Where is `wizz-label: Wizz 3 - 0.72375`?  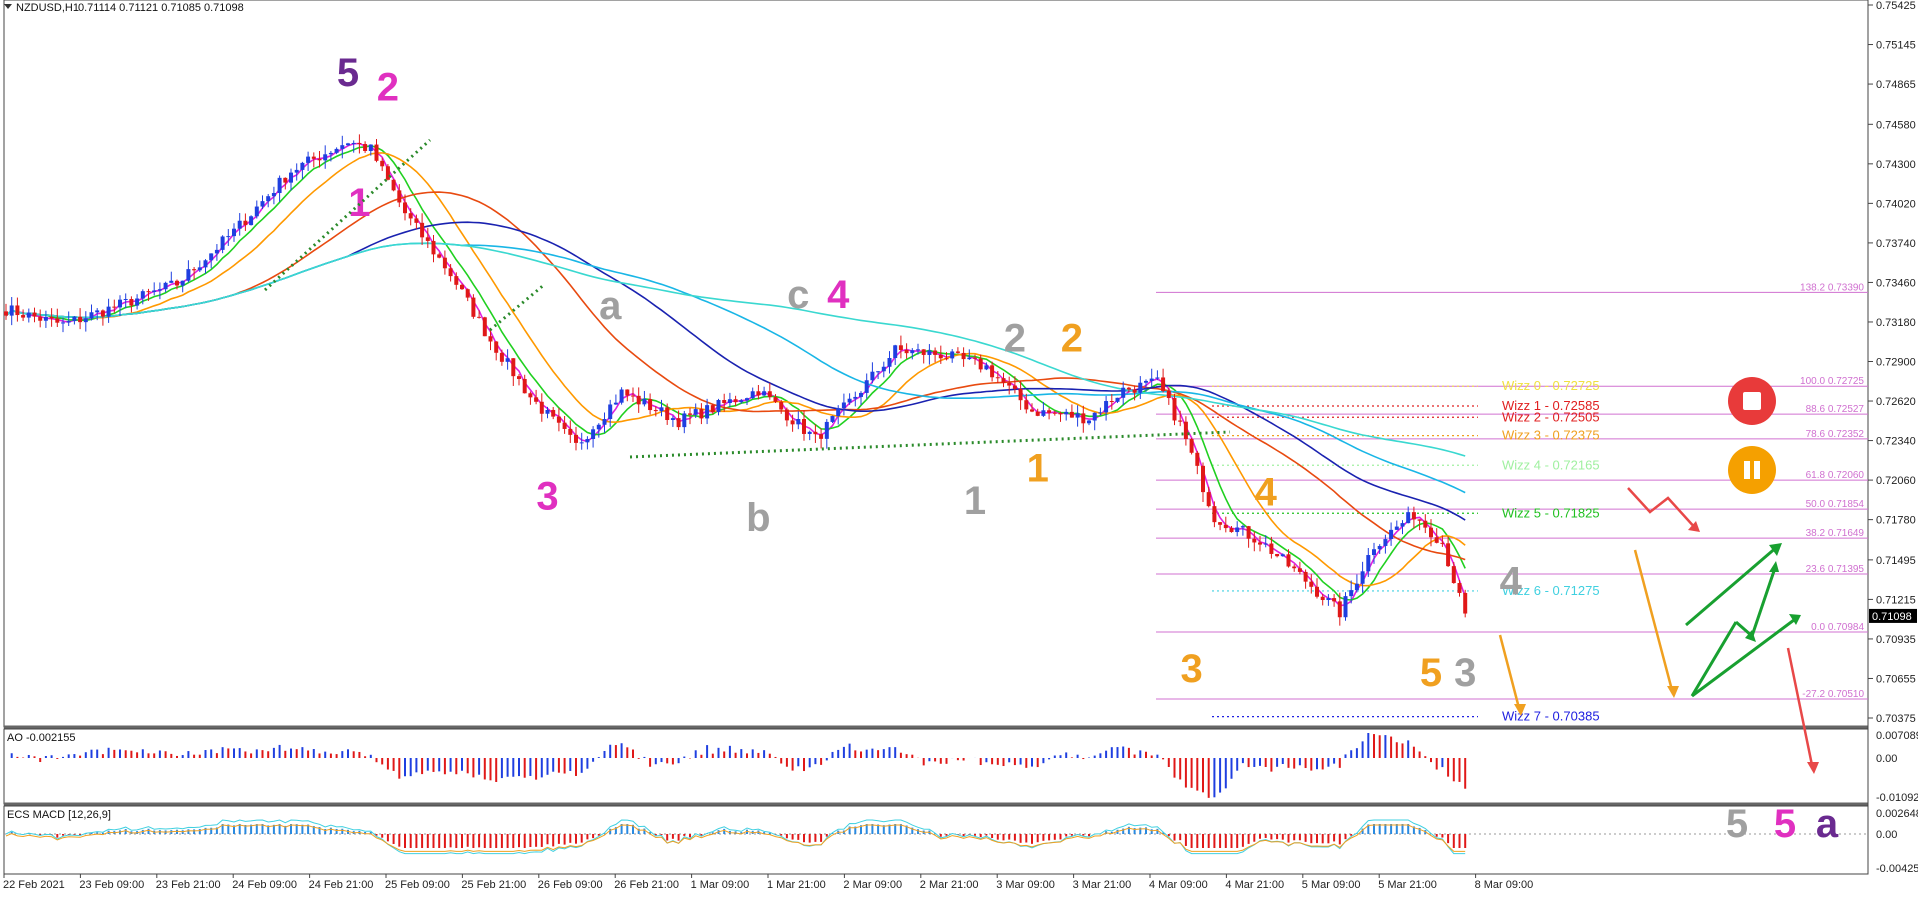
wizz-label: Wizz 3 - 0.72375 is located at coordinates (1551, 435).